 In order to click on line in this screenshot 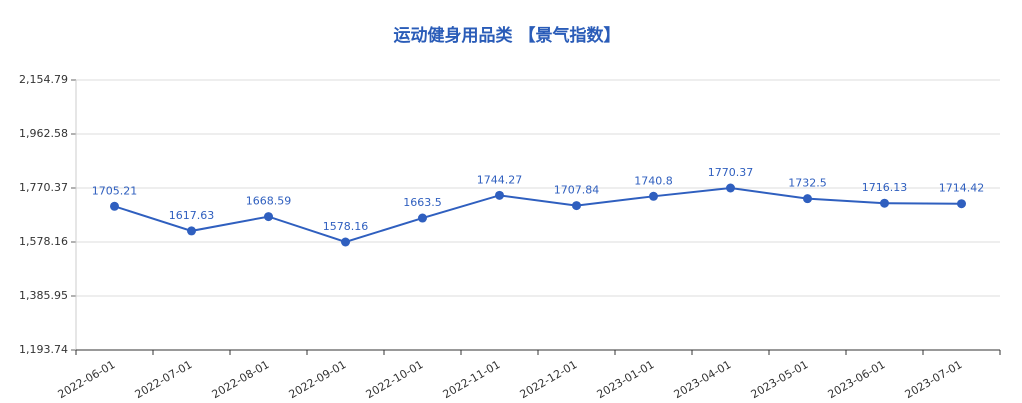, I will do `click(538, 215)`.